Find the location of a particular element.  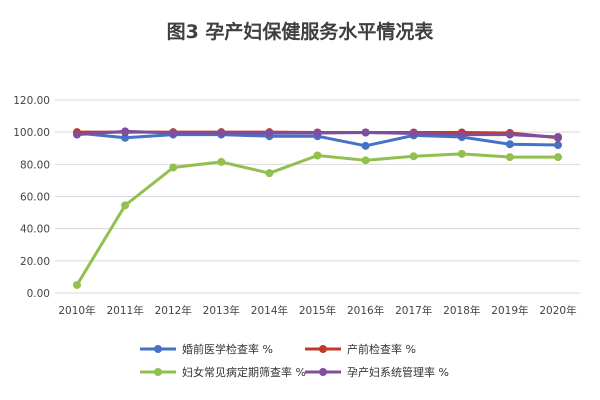

x-tick-label: 2015年 is located at coordinates (317, 310).